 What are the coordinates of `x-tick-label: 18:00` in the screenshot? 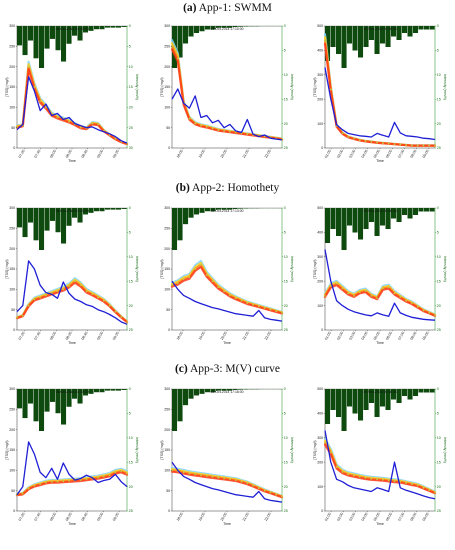 It's located at (180, 517).